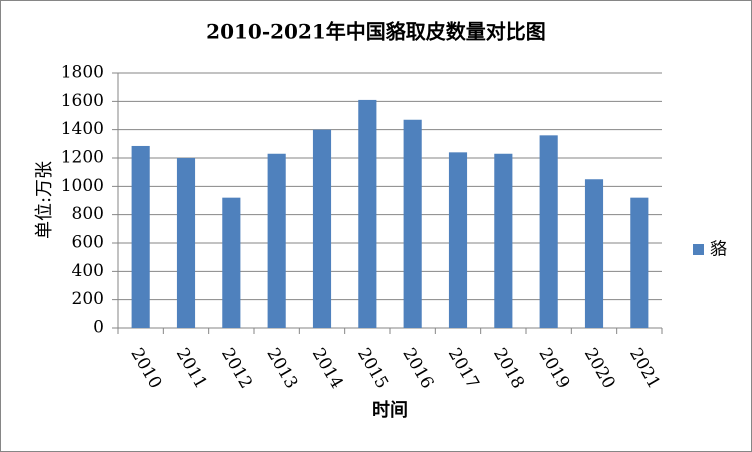  What do you see at coordinates (88, 299) in the screenshot?
I see `y-tick-label: 200` at bounding box center [88, 299].